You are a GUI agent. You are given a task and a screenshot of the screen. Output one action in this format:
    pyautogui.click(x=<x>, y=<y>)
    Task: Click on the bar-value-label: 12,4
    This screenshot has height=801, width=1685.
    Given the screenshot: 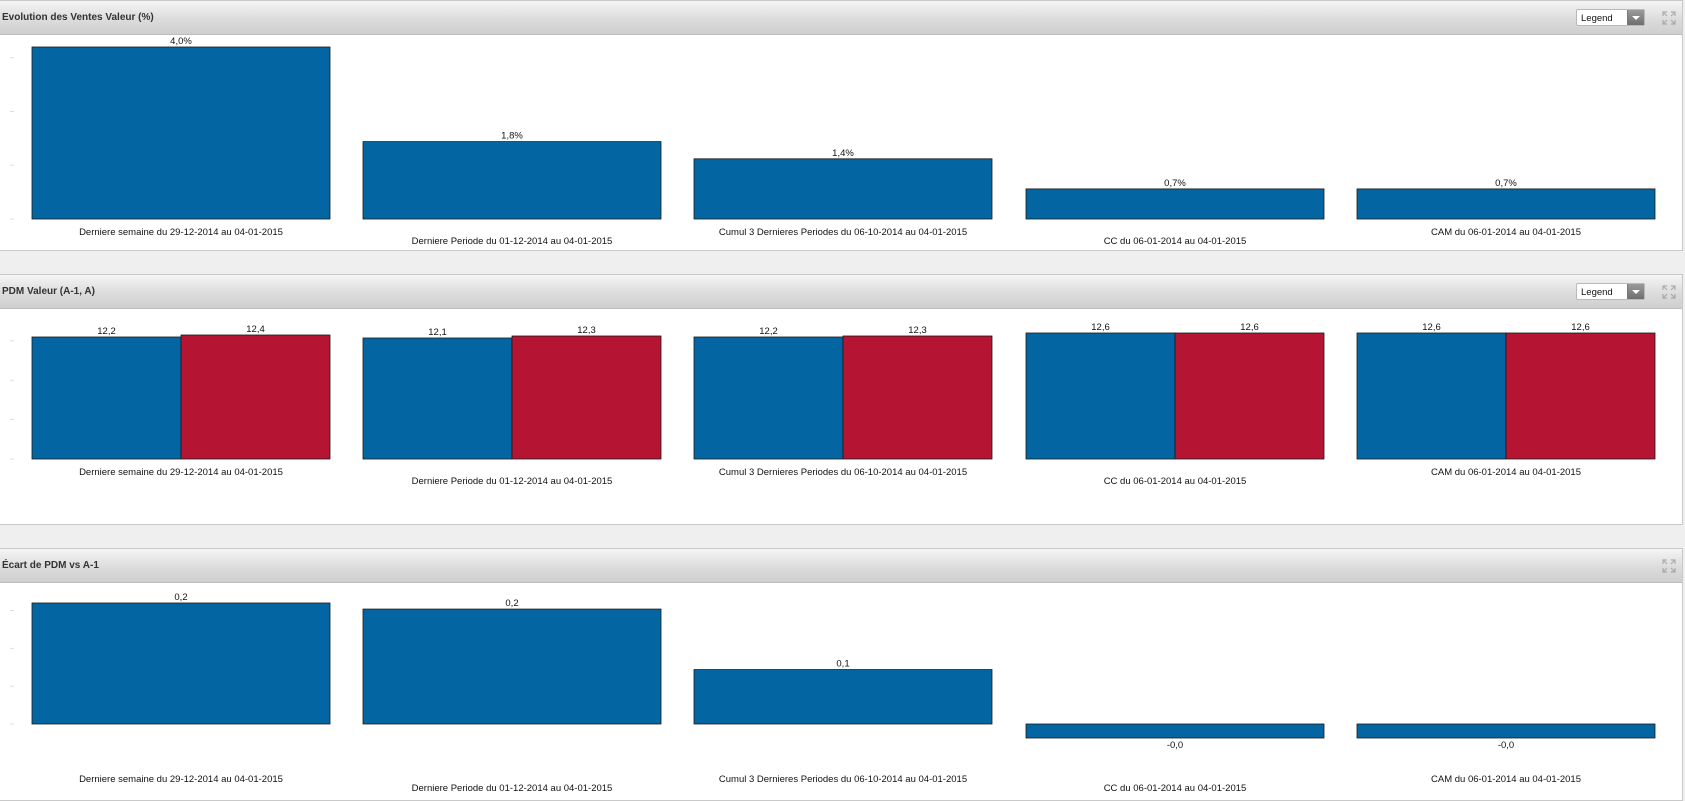 What is the action you would take?
    pyautogui.click(x=255, y=329)
    